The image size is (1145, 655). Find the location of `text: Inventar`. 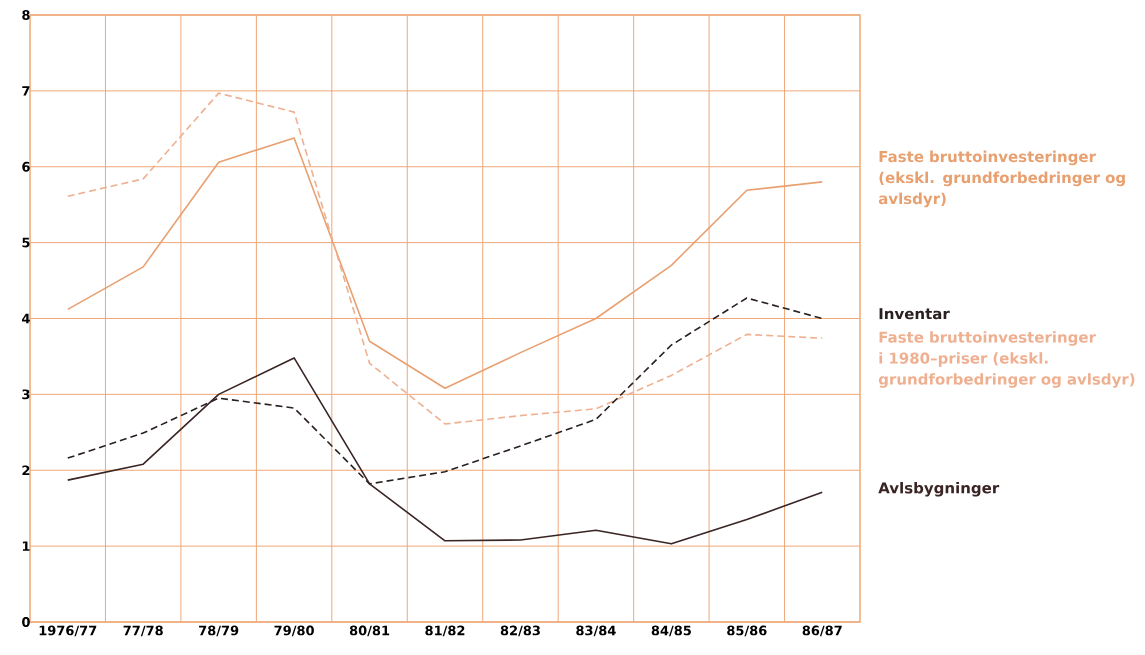

text: Inventar is located at coordinates (914, 314).